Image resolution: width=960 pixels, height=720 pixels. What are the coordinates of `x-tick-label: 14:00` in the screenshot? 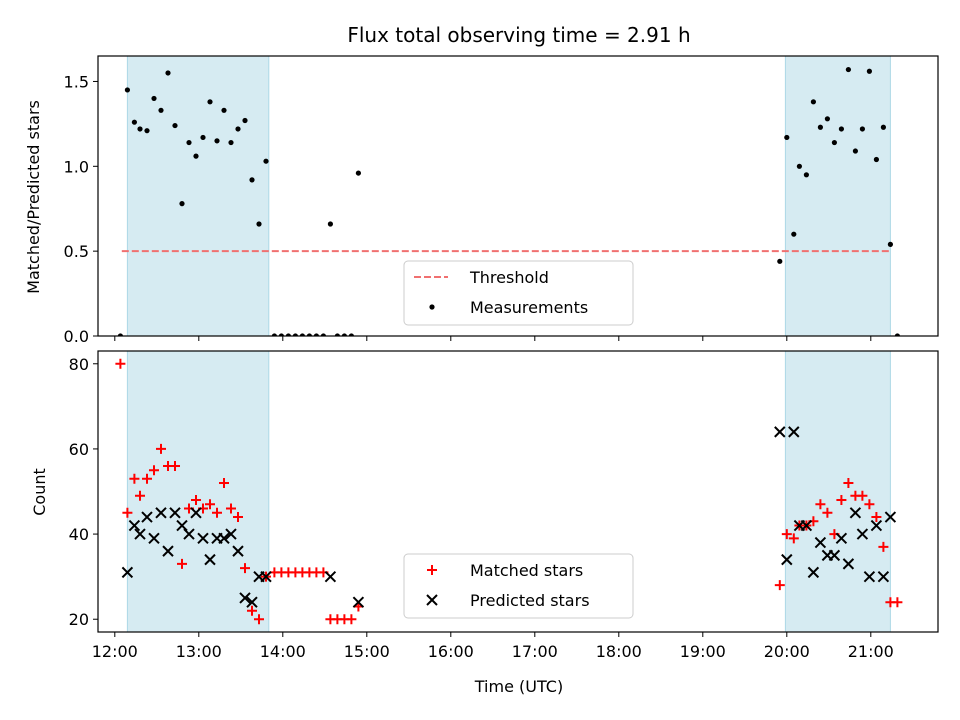 It's located at (283, 651).